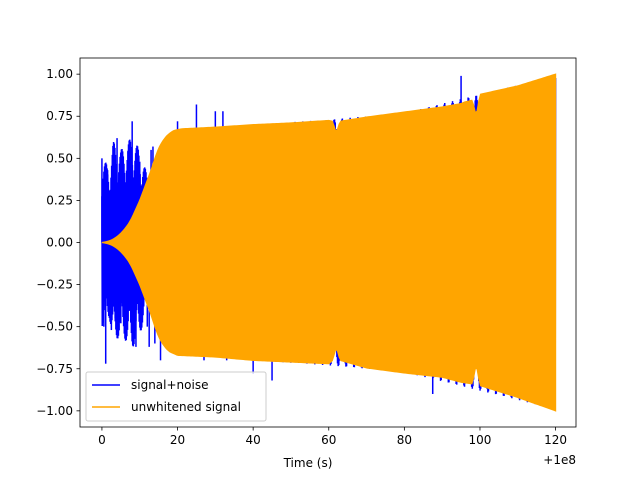  What do you see at coordinates (59, 200) in the screenshot?
I see `y-tick-label: 0.25` at bounding box center [59, 200].